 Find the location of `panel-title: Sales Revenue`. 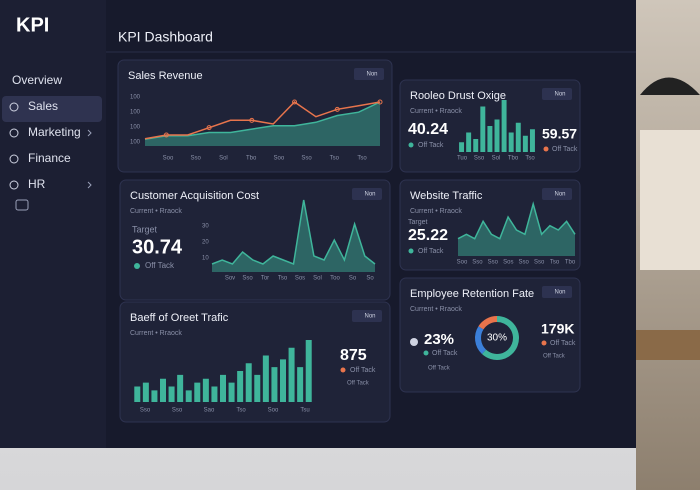

panel-title: Sales Revenue is located at coordinates (165, 76).